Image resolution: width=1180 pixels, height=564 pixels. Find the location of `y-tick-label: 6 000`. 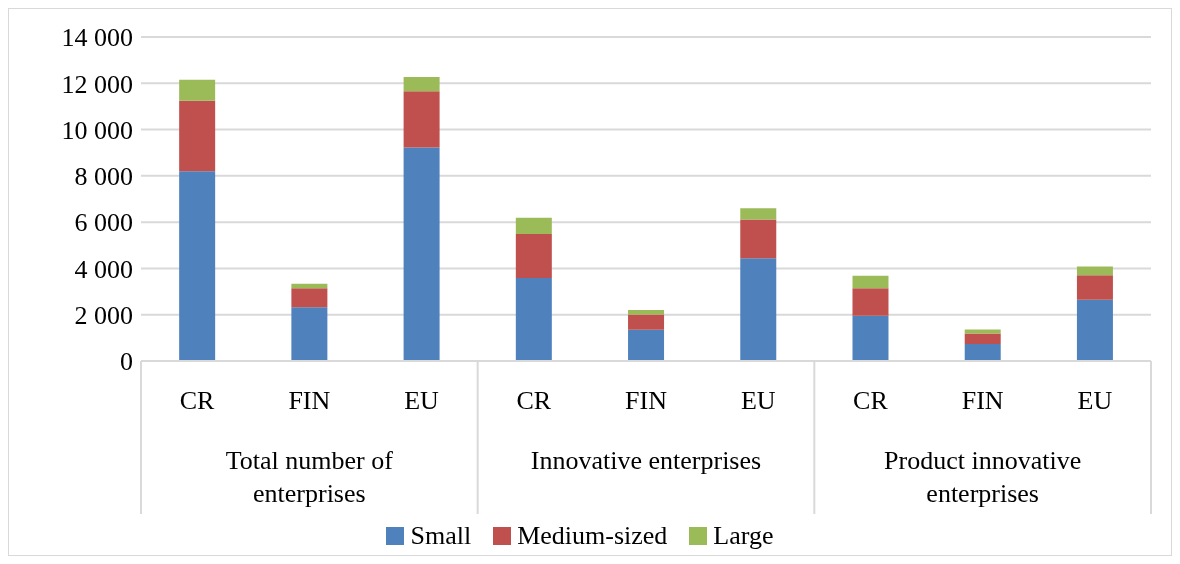

y-tick-label: 6 000 is located at coordinates (103, 223).